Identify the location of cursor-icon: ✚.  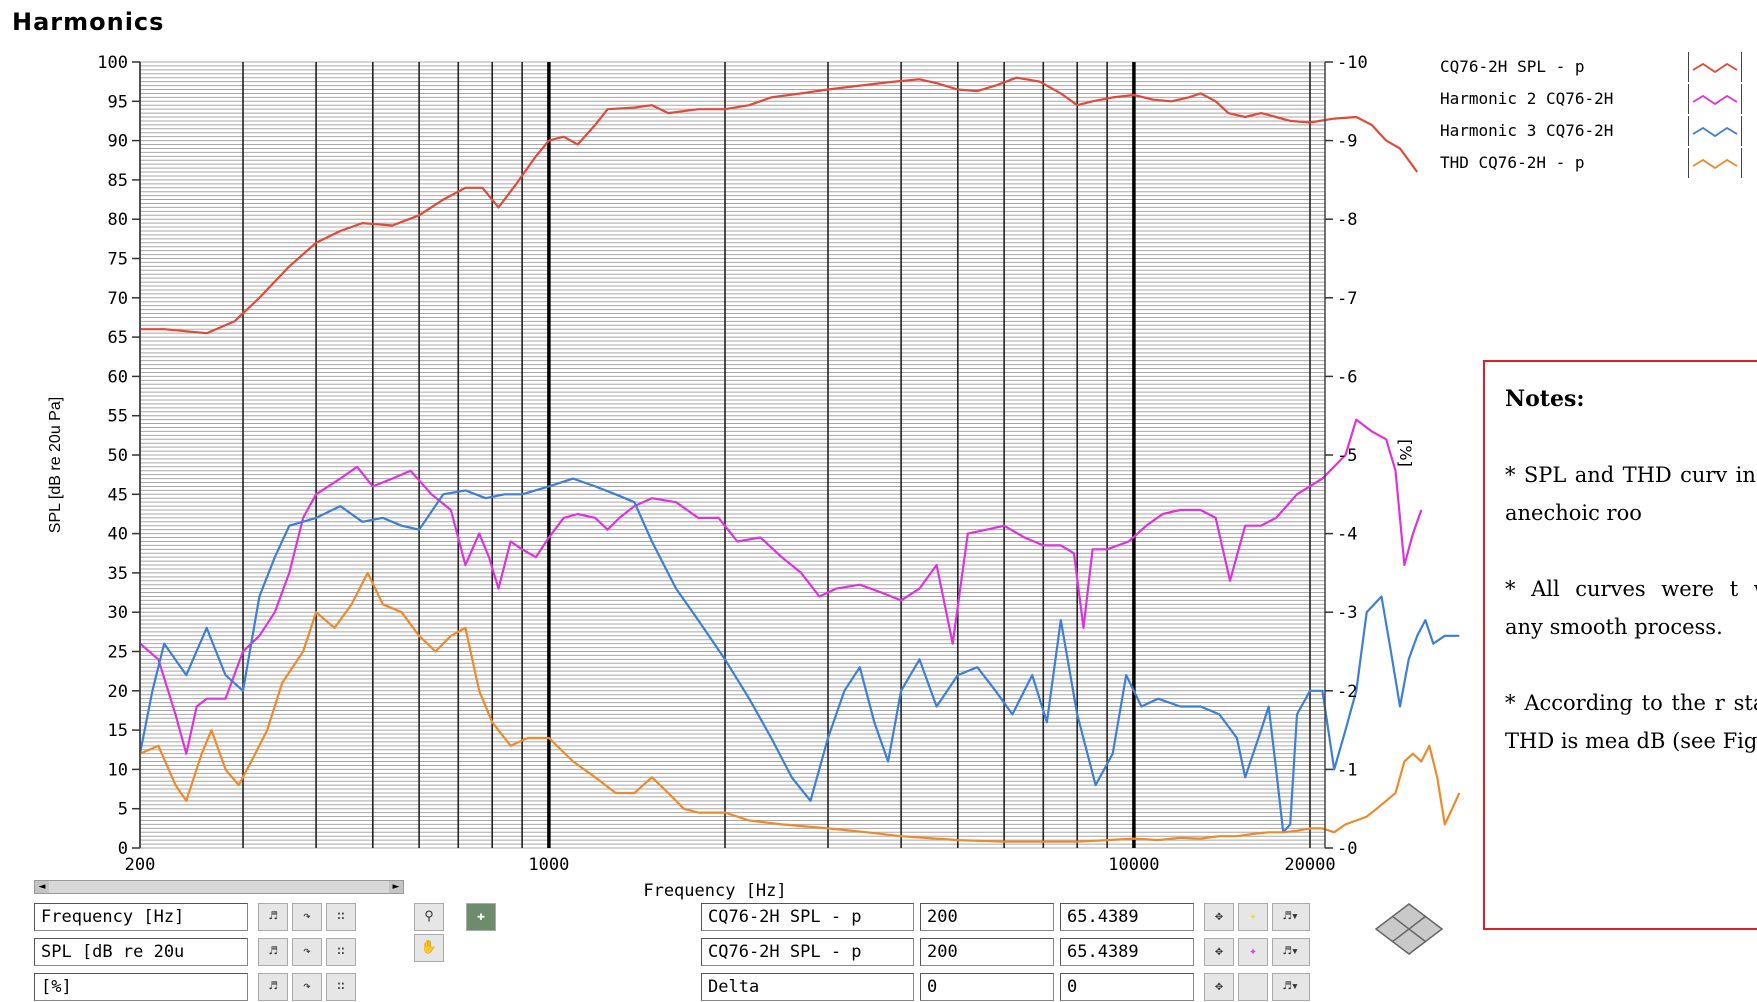
(481, 917).